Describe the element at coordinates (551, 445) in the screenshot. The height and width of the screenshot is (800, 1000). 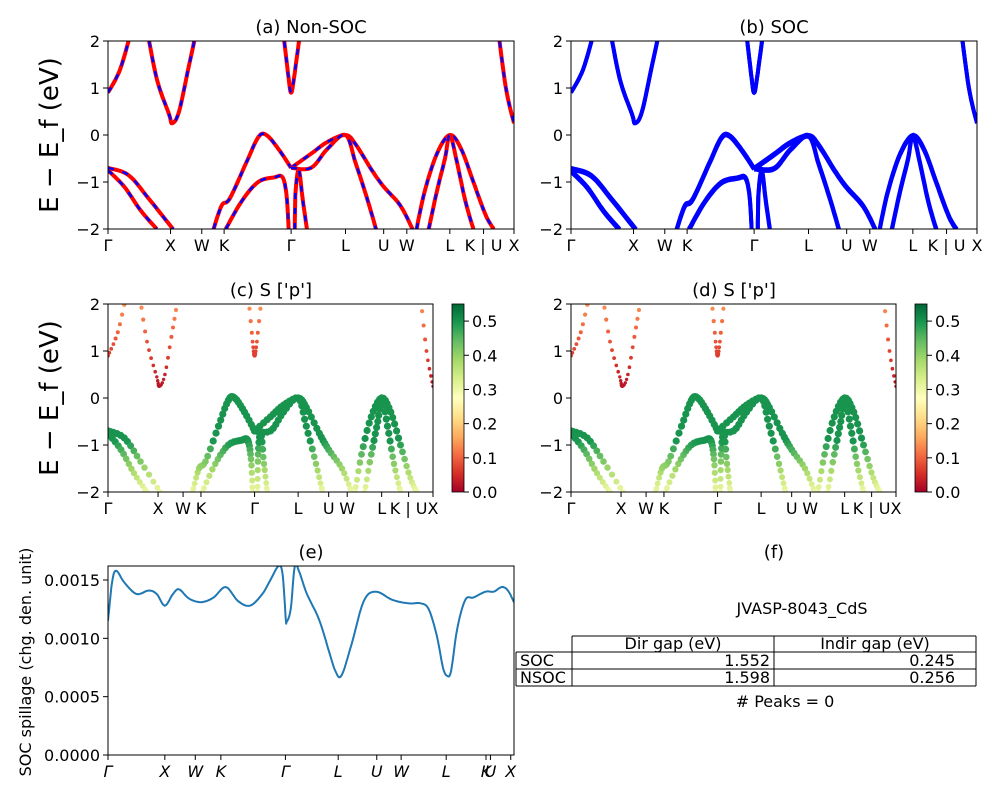
I see `ytick-label: −1` at that location.